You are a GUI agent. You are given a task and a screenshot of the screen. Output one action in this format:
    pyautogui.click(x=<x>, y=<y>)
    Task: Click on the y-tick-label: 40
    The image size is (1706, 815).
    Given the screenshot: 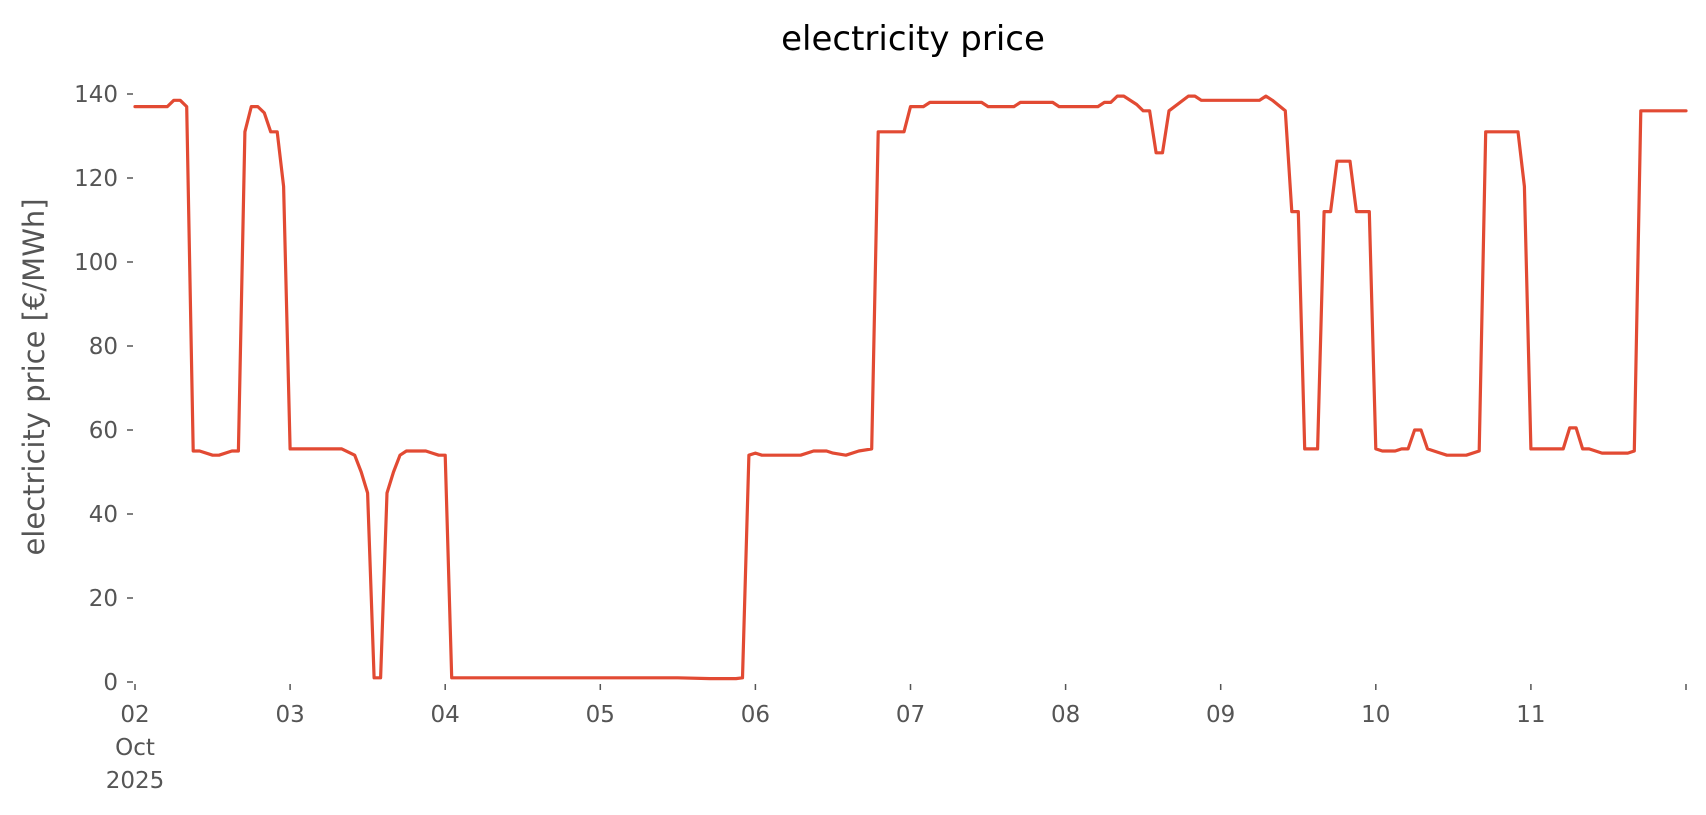 What is the action you would take?
    pyautogui.click(x=103, y=515)
    